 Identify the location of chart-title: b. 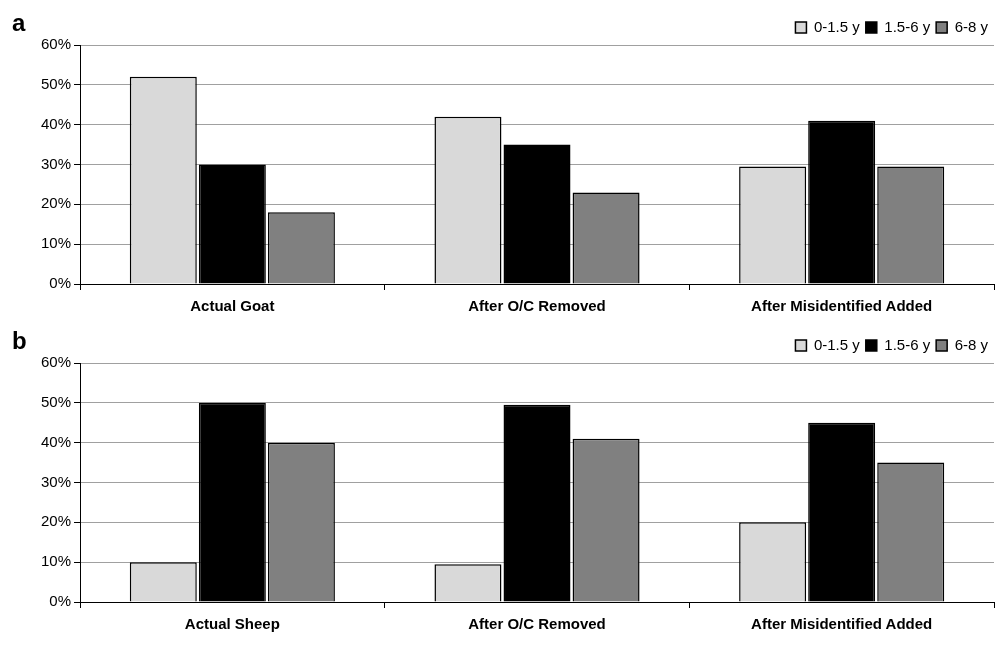
(19, 340).